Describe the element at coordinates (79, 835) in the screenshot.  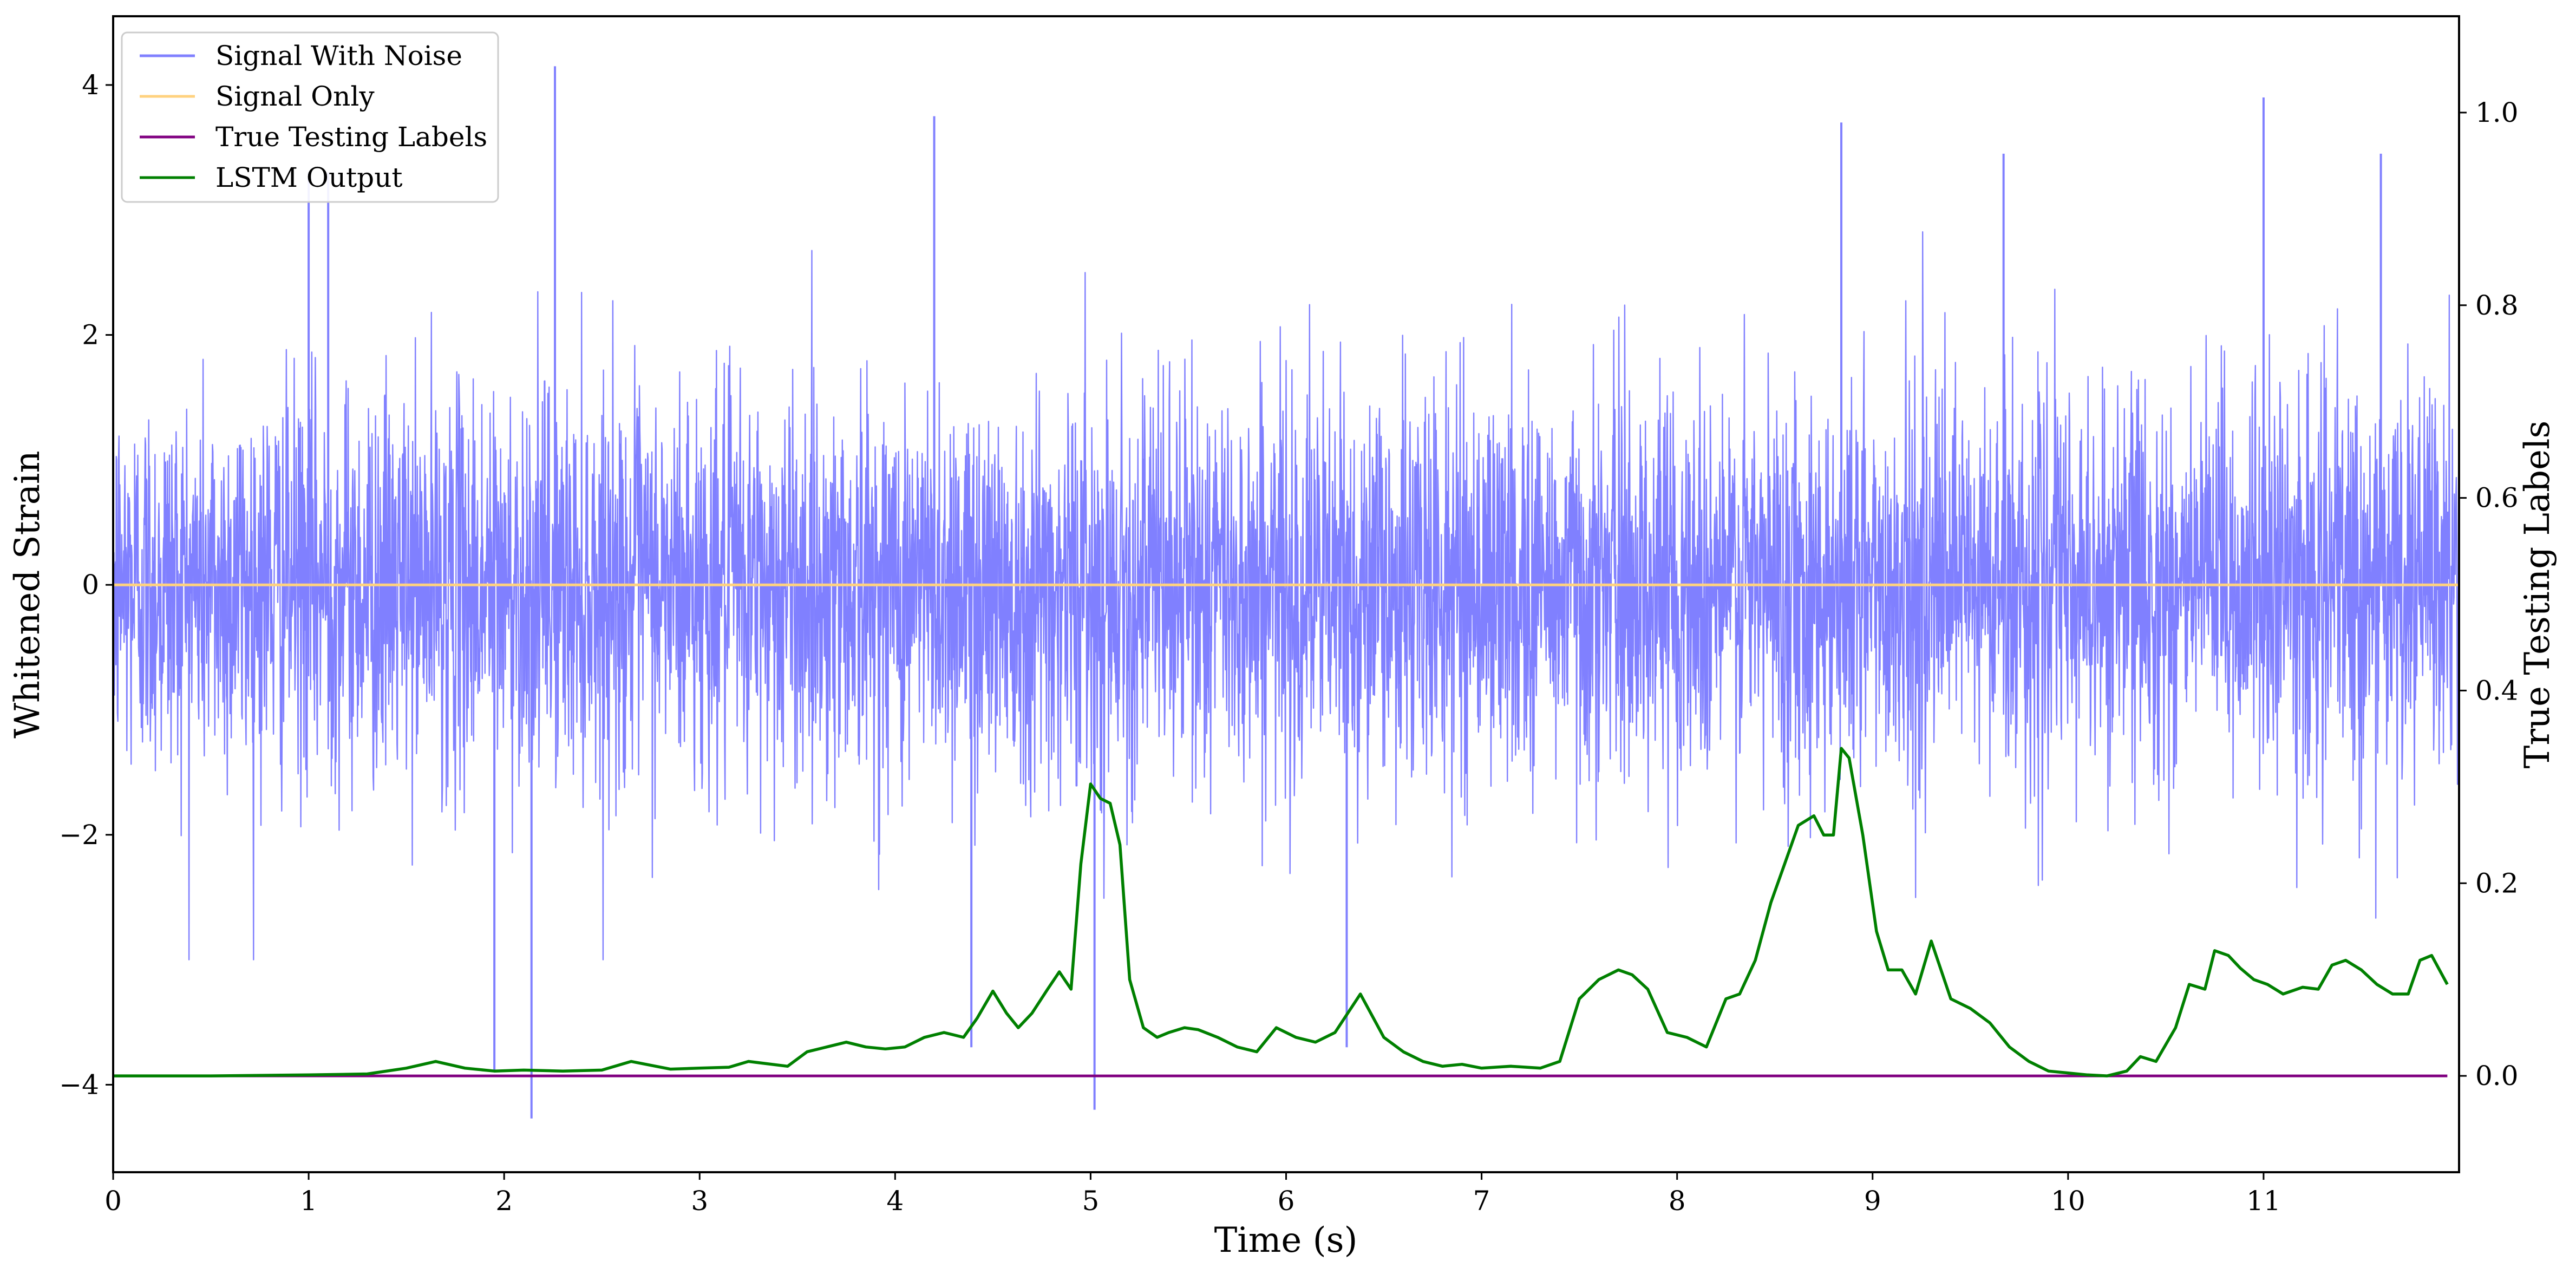
I see `y-tick-label: −2` at that location.